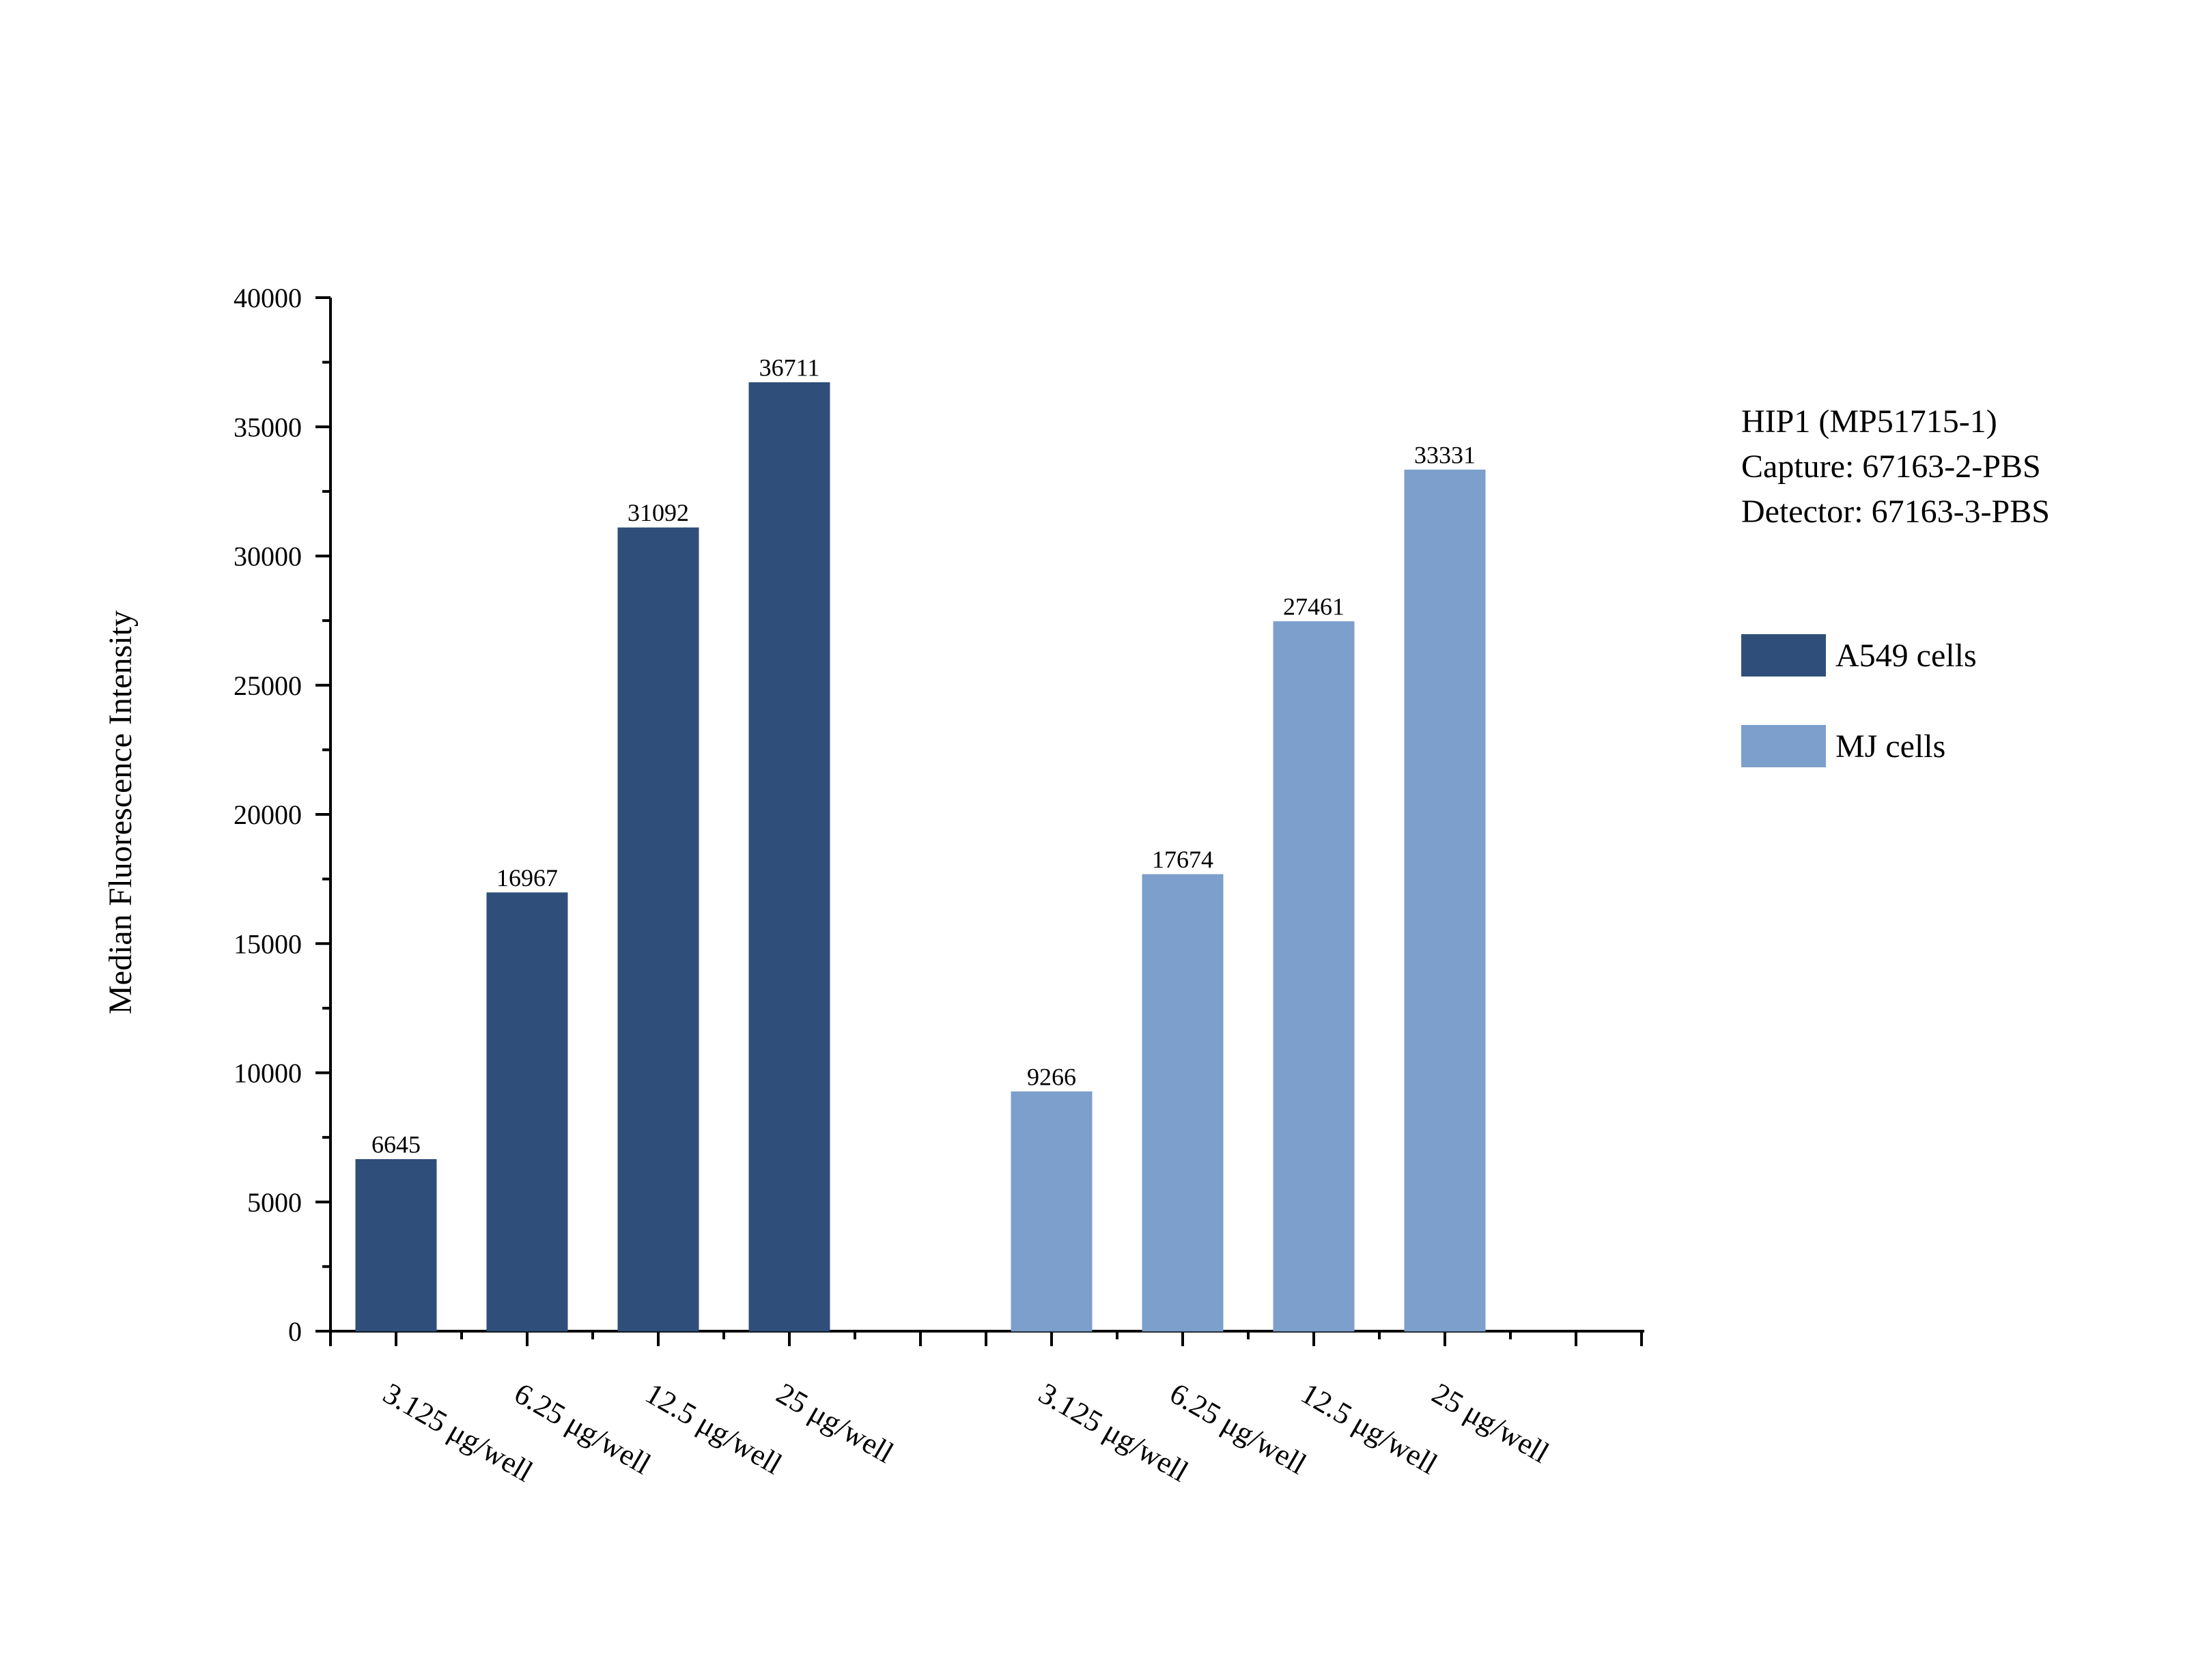 The image size is (2196, 1680). What do you see at coordinates (1784, 655) in the screenshot?
I see `legend-swatch-a549` at bounding box center [1784, 655].